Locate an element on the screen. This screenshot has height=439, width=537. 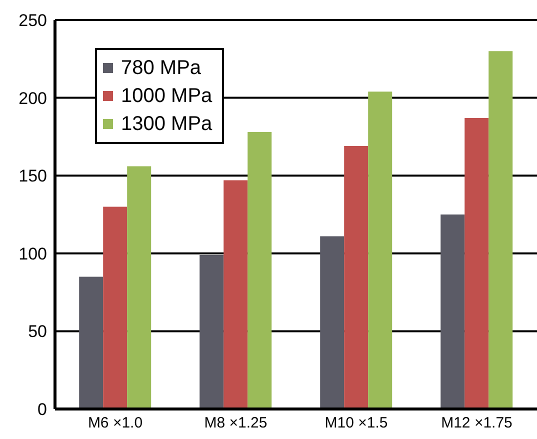
y-tick-label: 200 is located at coordinates (32, 98).